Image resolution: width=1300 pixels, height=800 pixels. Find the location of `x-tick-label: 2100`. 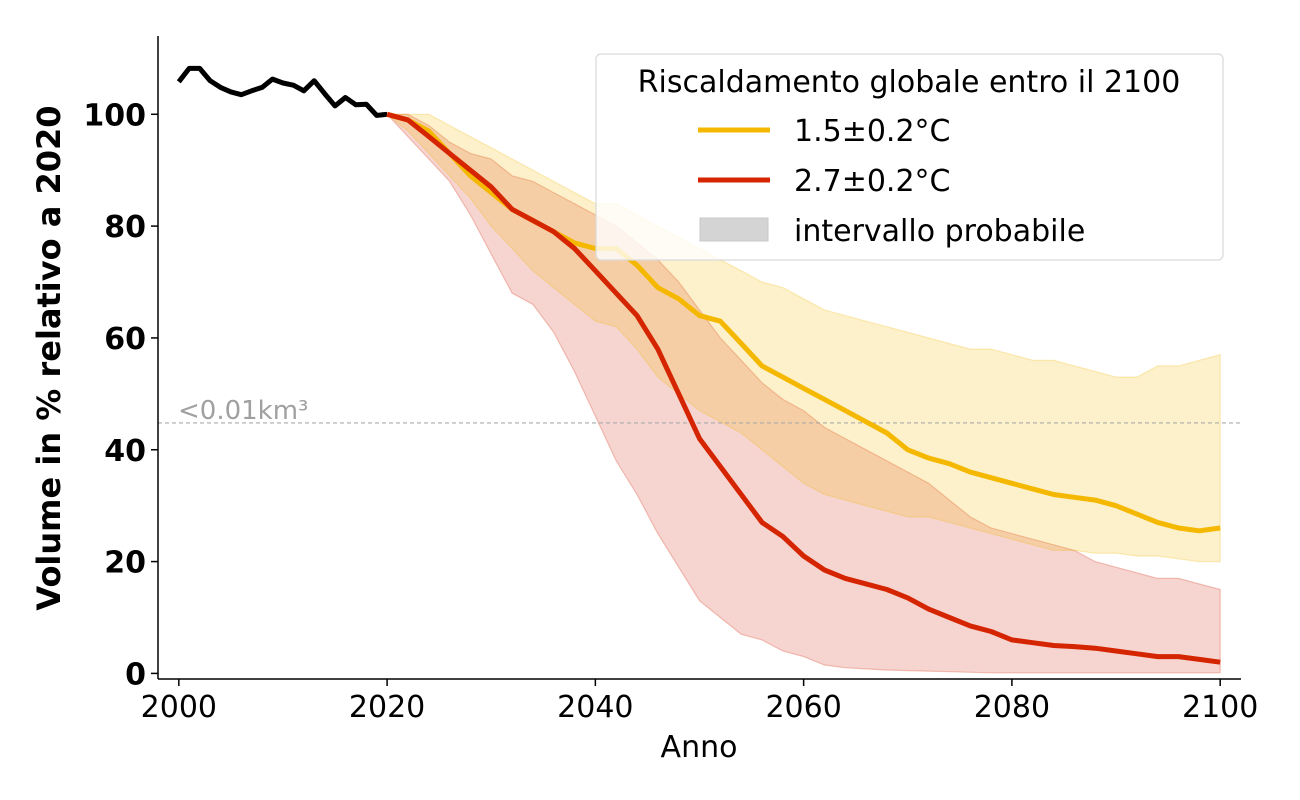

x-tick-label: 2100 is located at coordinates (1220, 707).